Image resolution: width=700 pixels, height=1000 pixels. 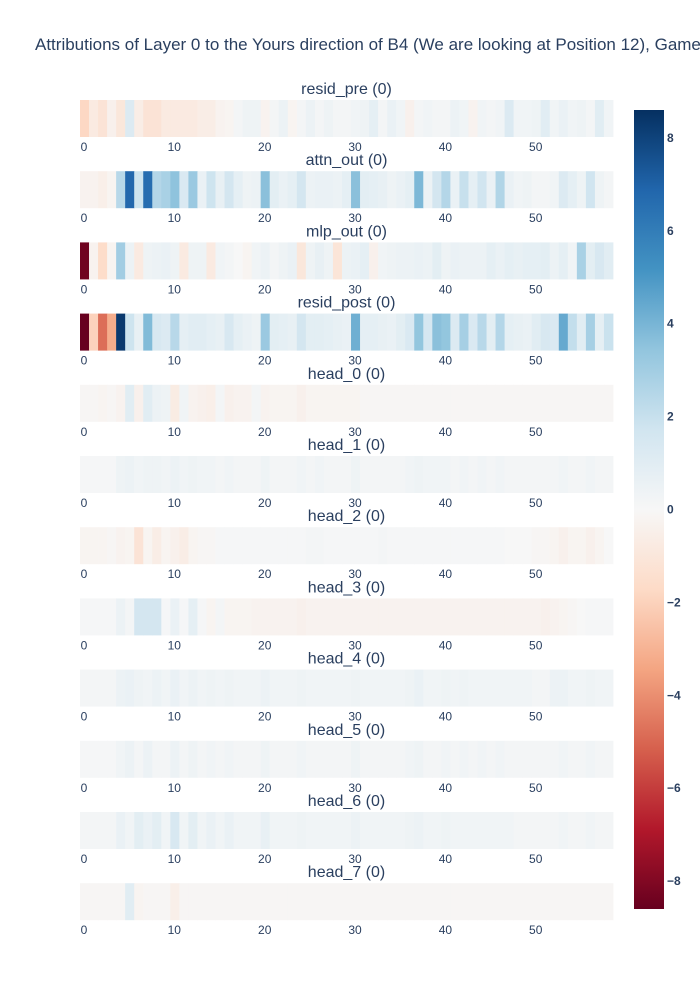 What do you see at coordinates (674, 788) in the screenshot?
I see `colorbar-tick-label: −6` at bounding box center [674, 788].